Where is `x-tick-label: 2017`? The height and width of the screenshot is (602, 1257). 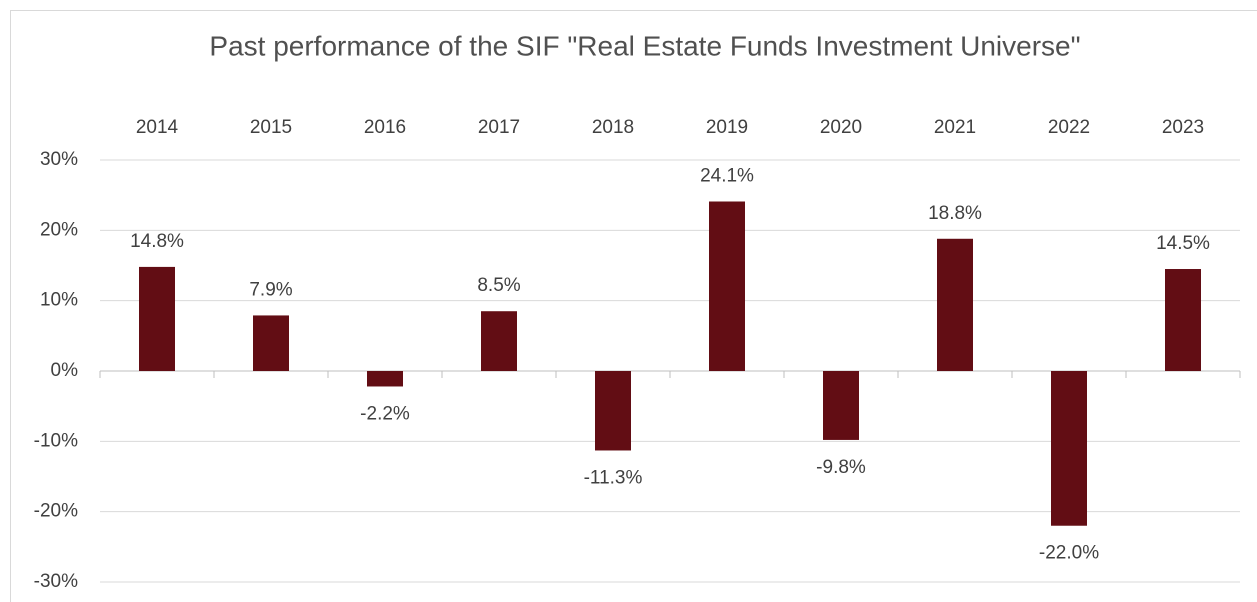 x-tick-label: 2017 is located at coordinates (499, 127).